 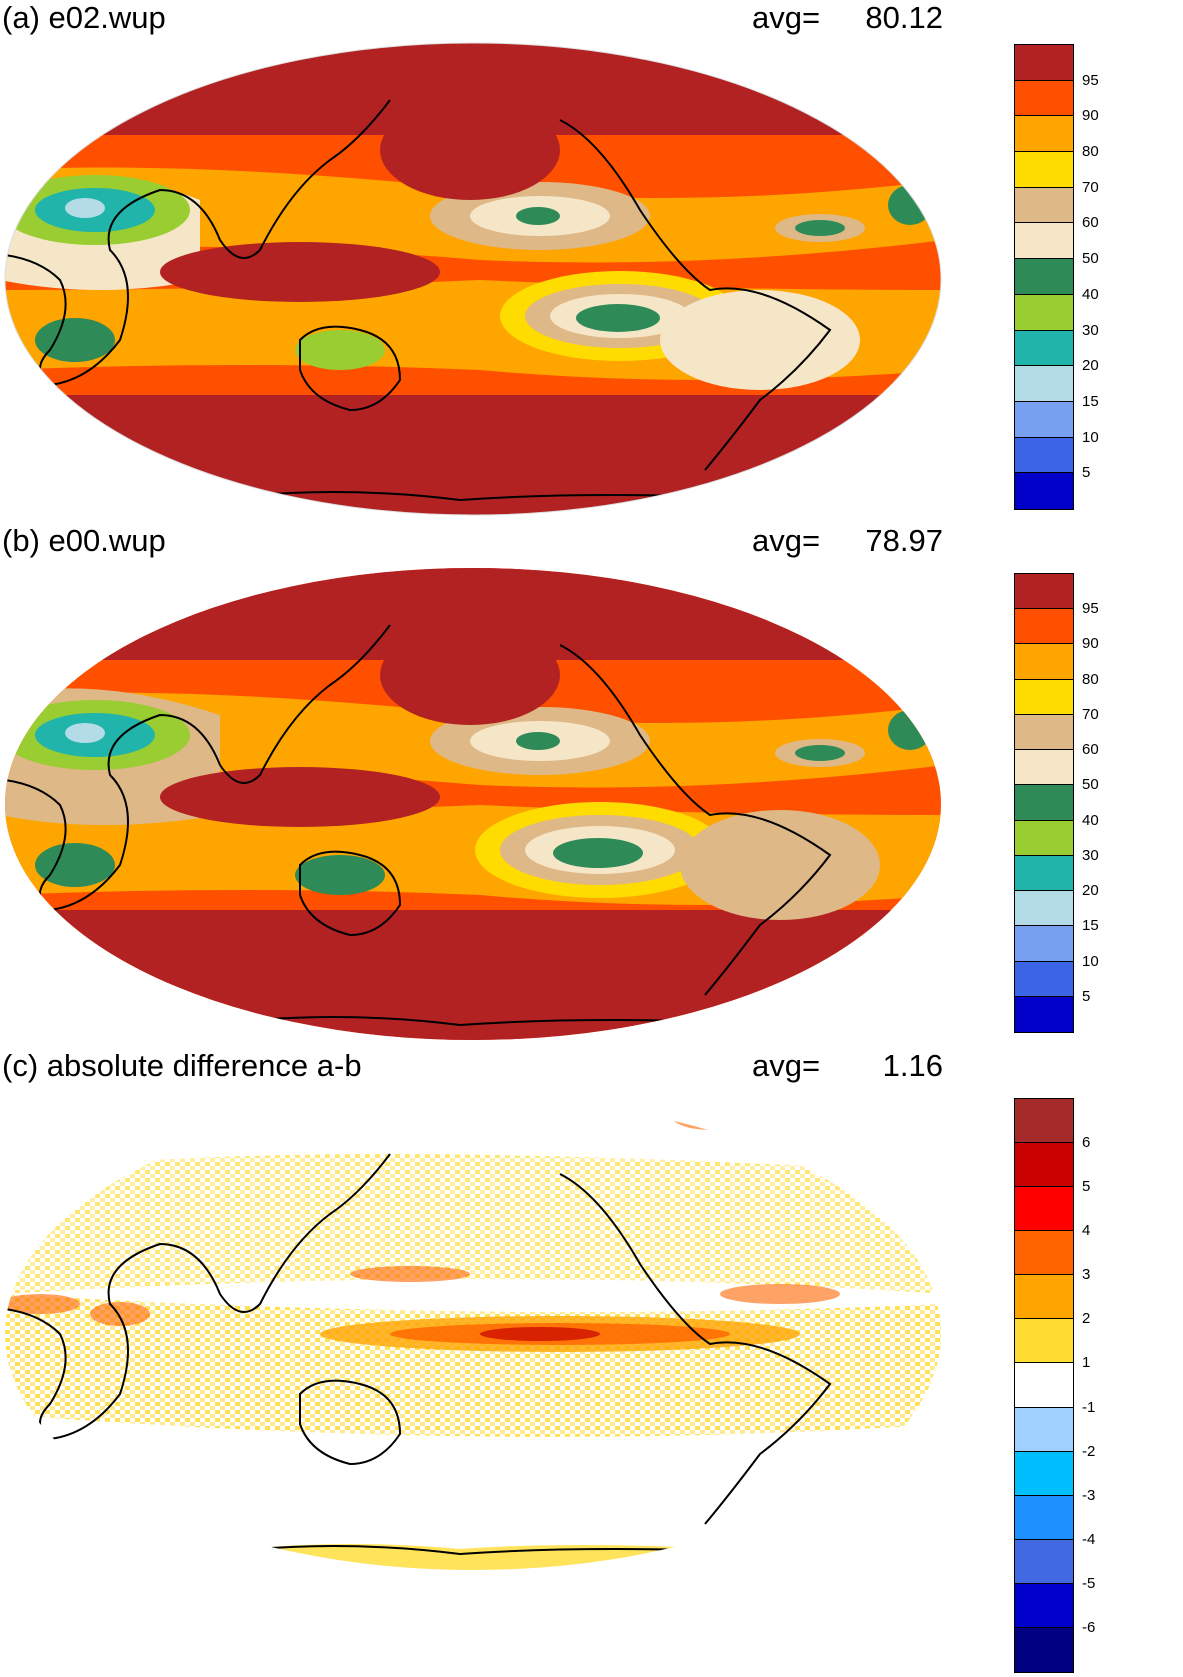 I want to click on colorbar-label: -4, so click(x=1089, y=1539).